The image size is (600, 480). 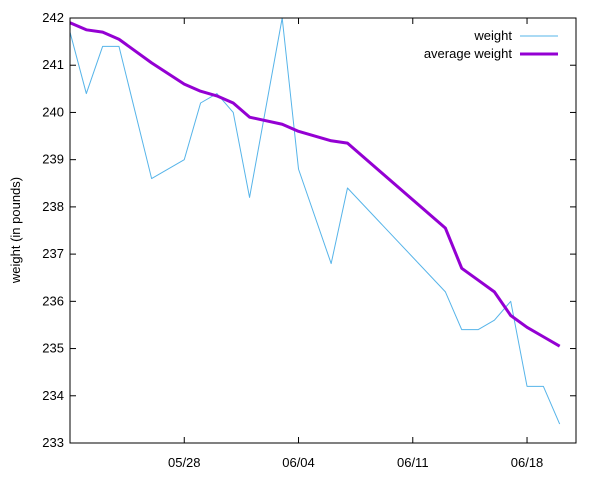 What do you see at coordinates (413, 462) in the screenshot?
I see `x-tick-label: 06/11` at bounding box center [413, 462].